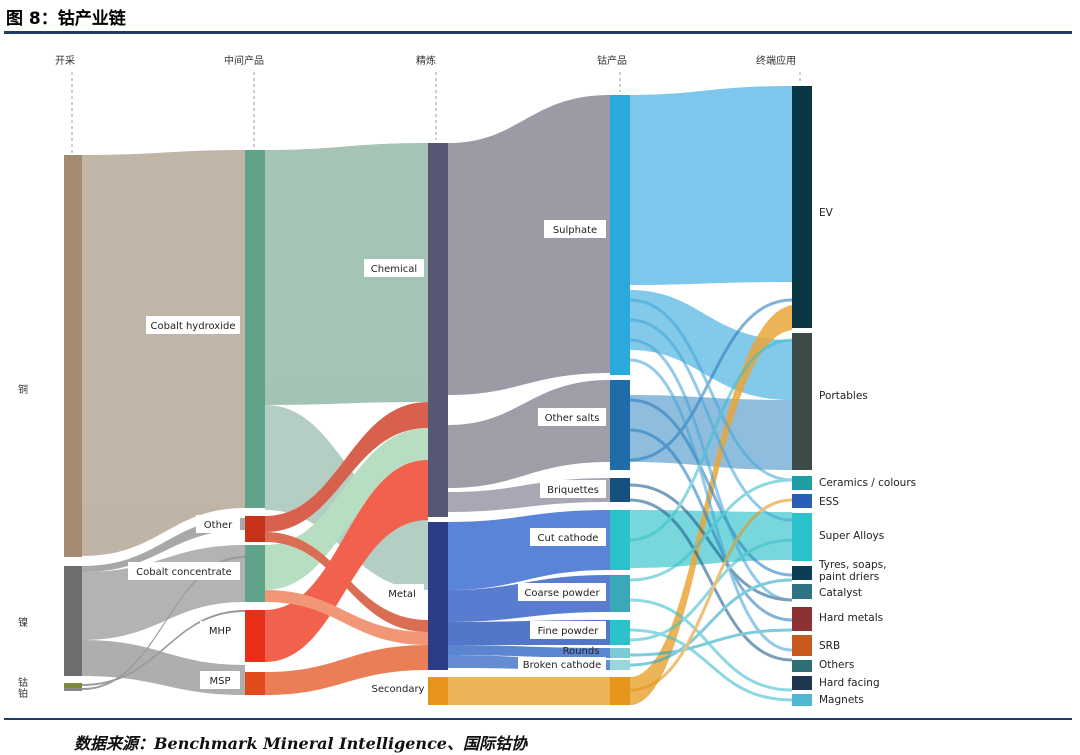  What do you see at coordinates (66, 19) in the screenshot?
I see `figure-title: 图 8：钴产业链` at bounding box center [66, 19].